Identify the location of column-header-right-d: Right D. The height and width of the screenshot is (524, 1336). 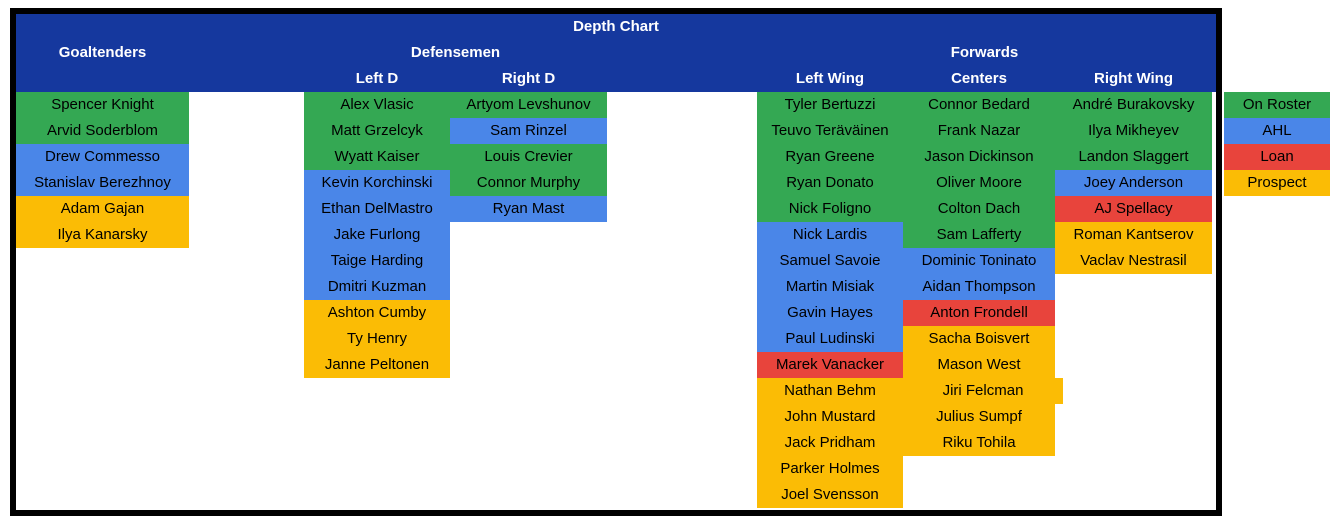
(528, 78).